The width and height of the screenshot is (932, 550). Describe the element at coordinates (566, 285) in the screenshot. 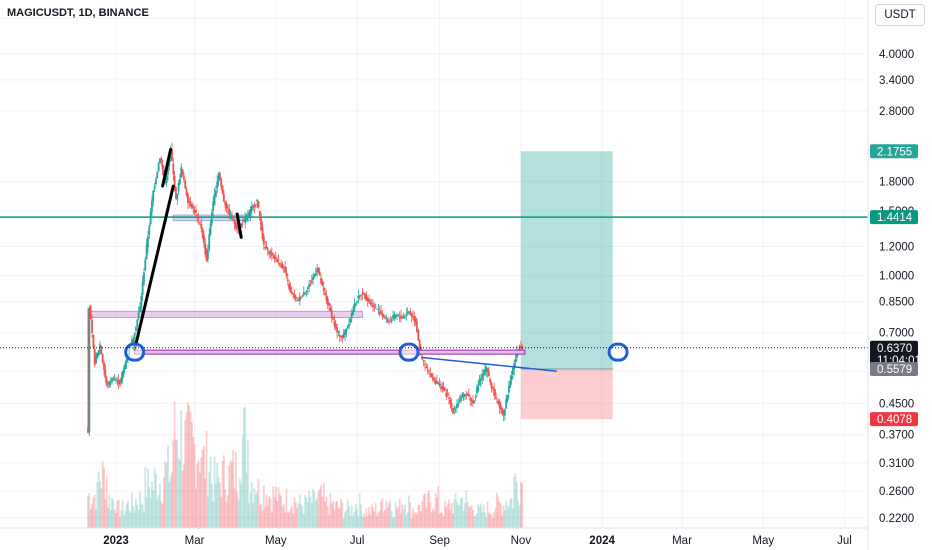

I see `position-box` at that location.